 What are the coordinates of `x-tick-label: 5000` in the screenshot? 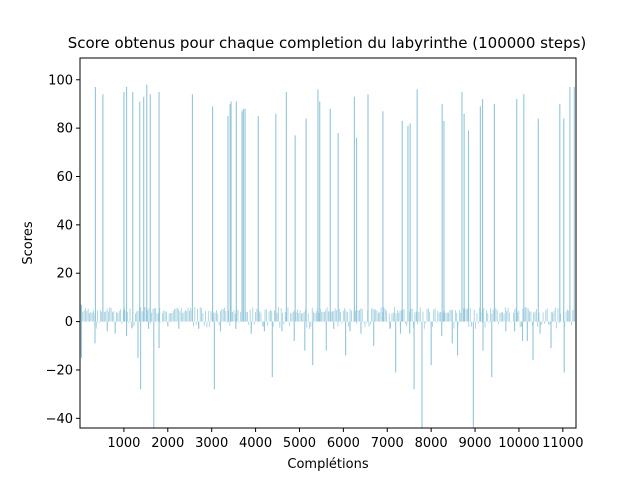 It's located at (299, 443).